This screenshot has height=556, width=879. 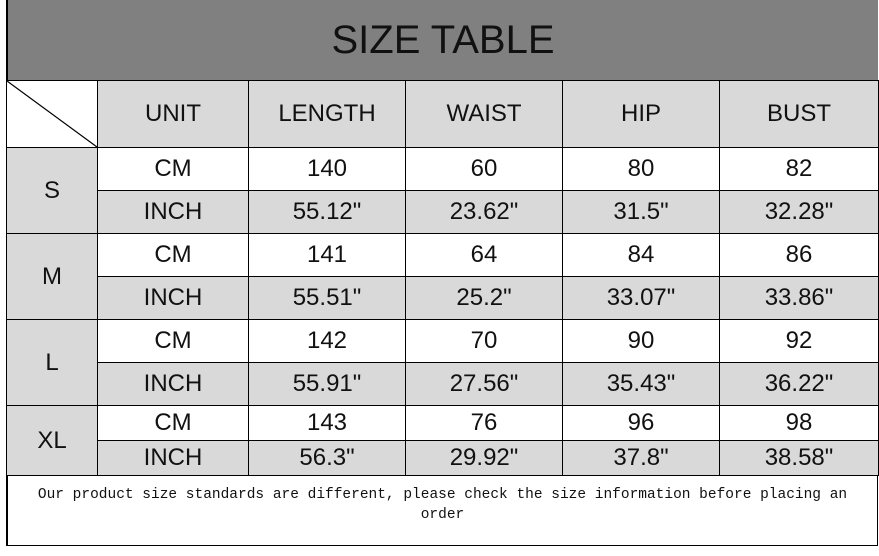 What do you see at coordinates (799, 212) in the screenshot?
I see `value-cell: 32.28"` at bounding box center [799, 212].